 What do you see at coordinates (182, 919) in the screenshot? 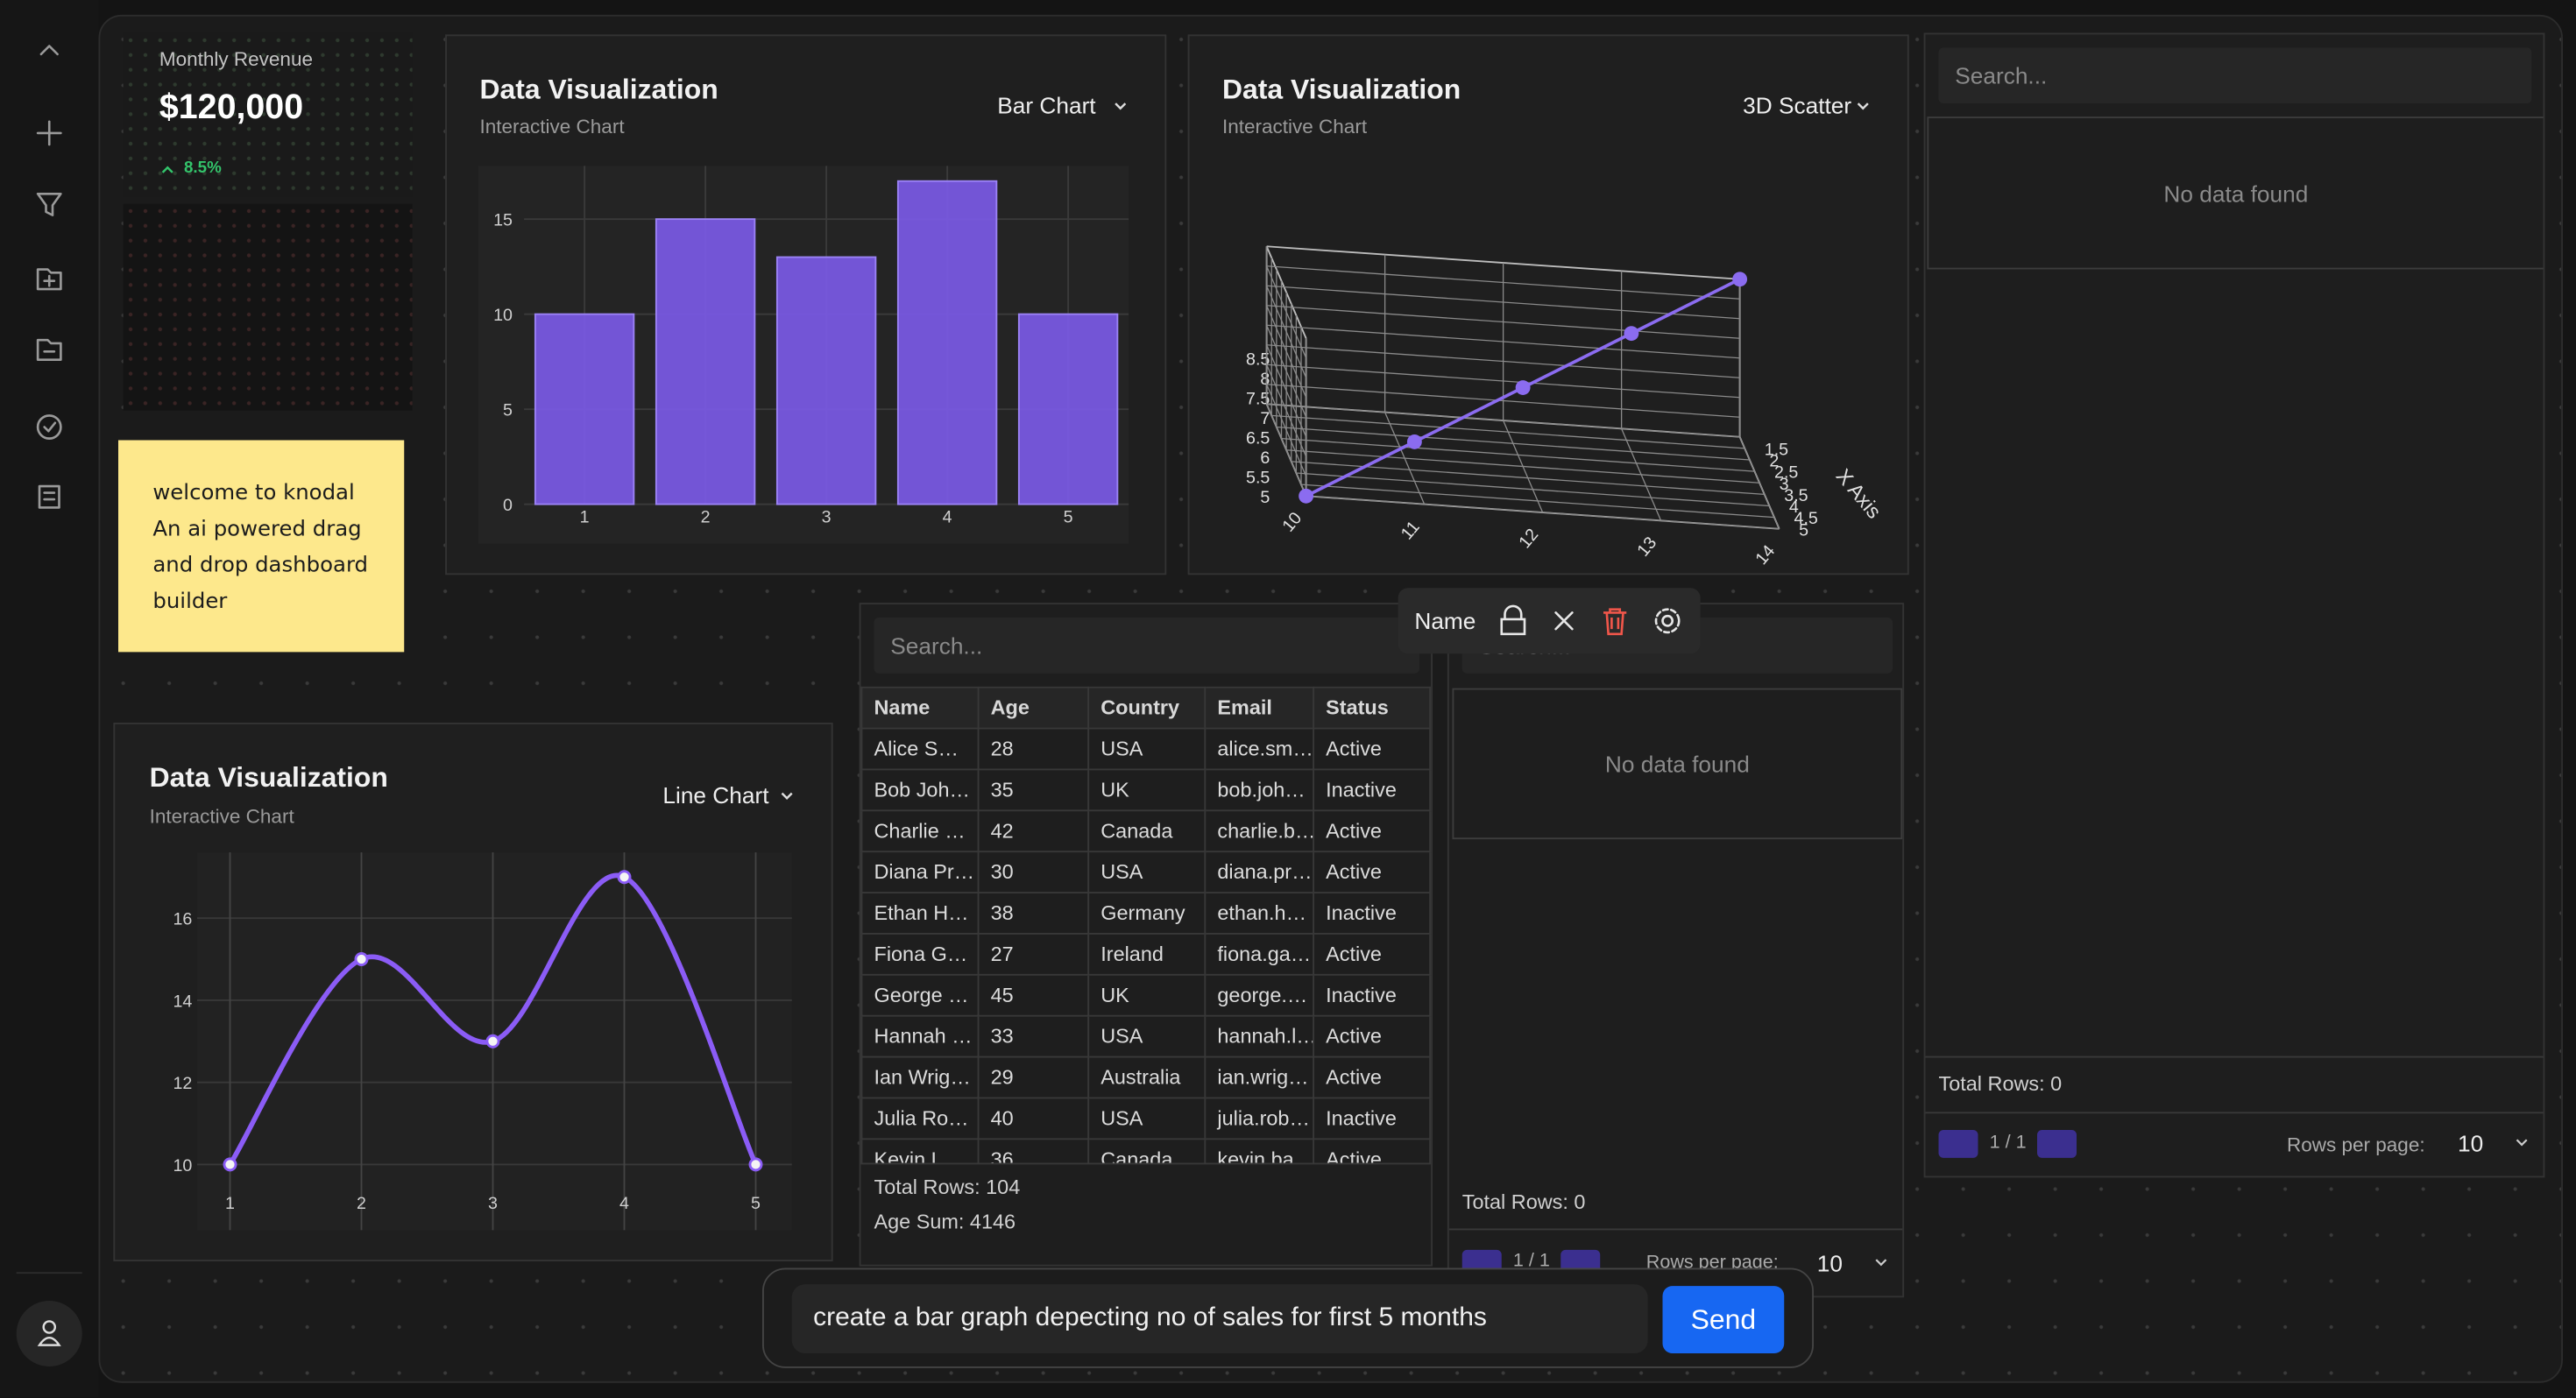
I see `y-tick-label: 16` at bounding box center [182, 919].